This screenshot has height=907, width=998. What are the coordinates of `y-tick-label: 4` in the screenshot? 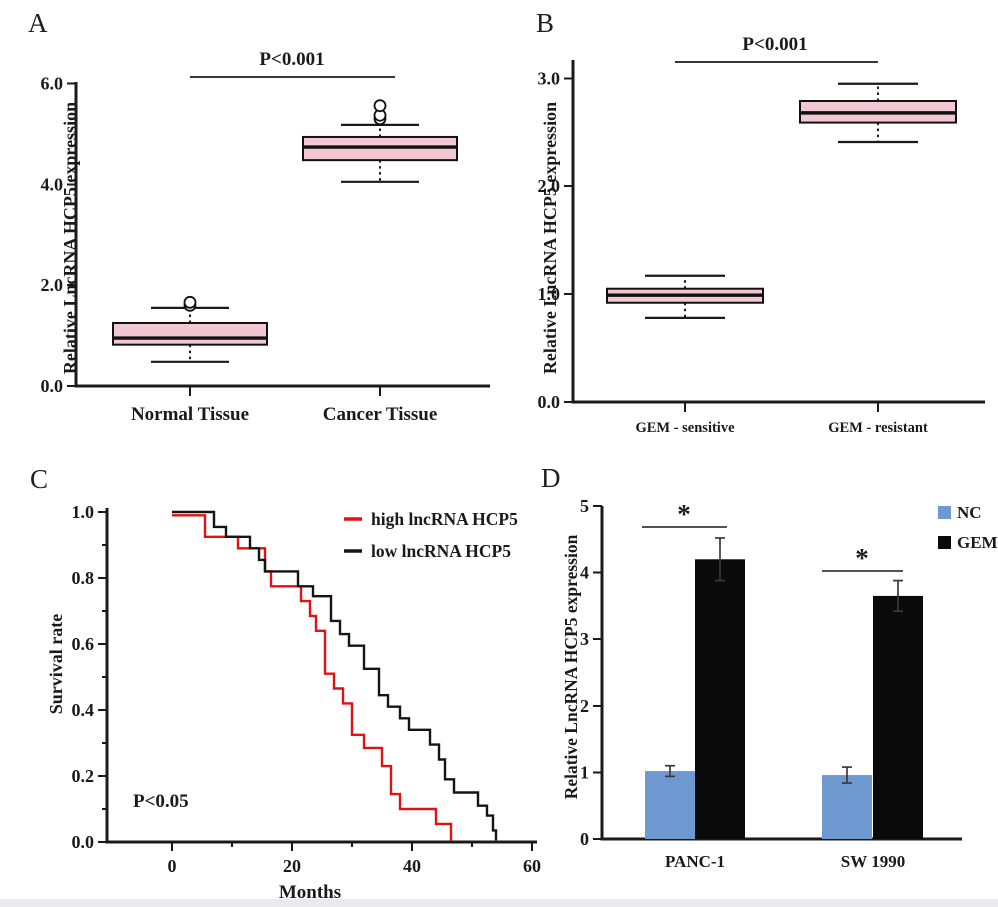 It's located at (584, 573).